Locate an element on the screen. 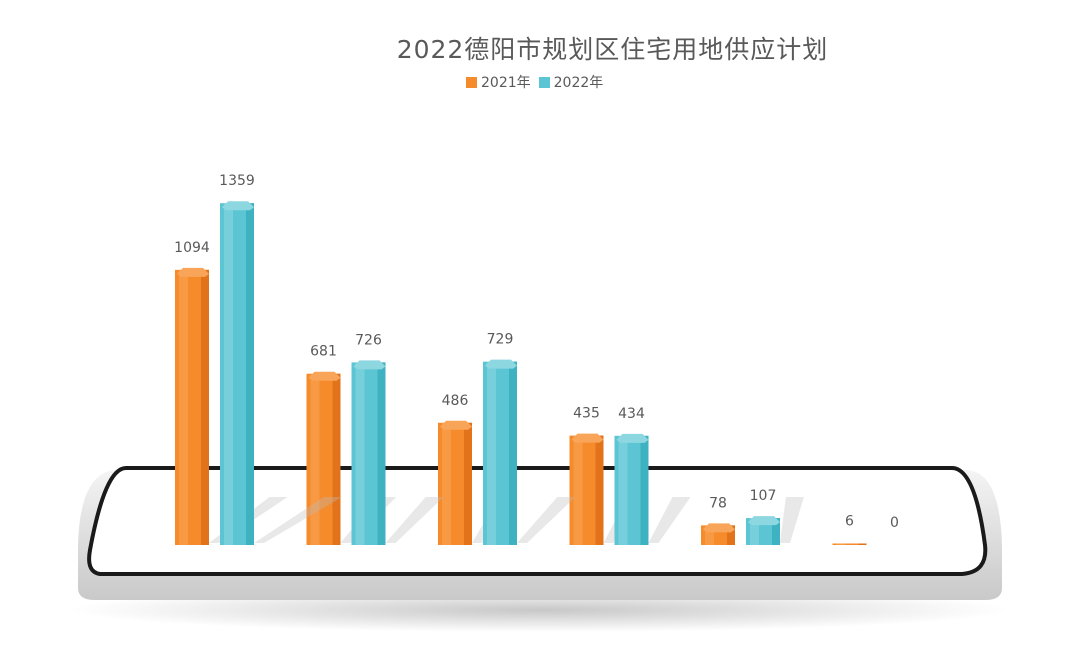 The image size is (1080, 645). data-label-2022年-3: 434 is located at coordinates (631, 414).